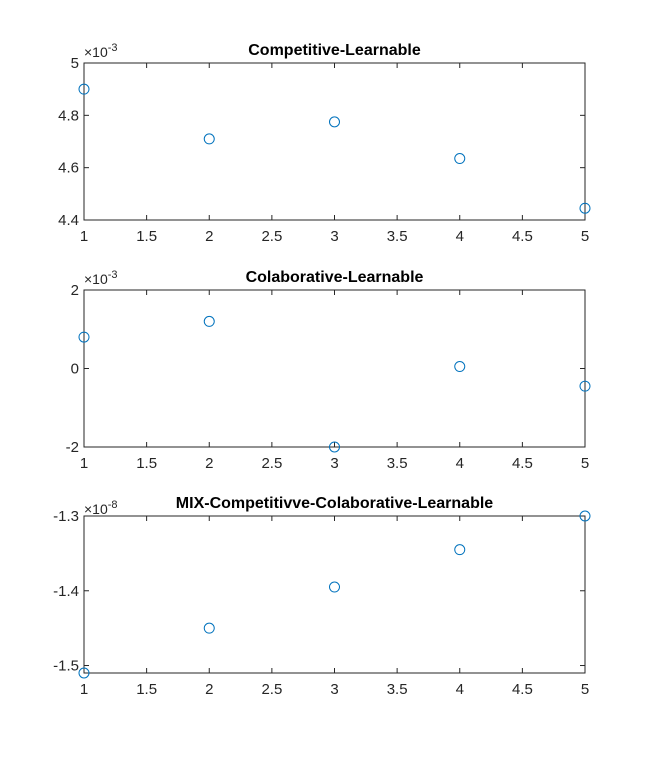  What do you see at coordinates (68, 115) in the screenshot?
I see `subplot-1-ytick-label: 4.8` at bounding box center [68, 115].